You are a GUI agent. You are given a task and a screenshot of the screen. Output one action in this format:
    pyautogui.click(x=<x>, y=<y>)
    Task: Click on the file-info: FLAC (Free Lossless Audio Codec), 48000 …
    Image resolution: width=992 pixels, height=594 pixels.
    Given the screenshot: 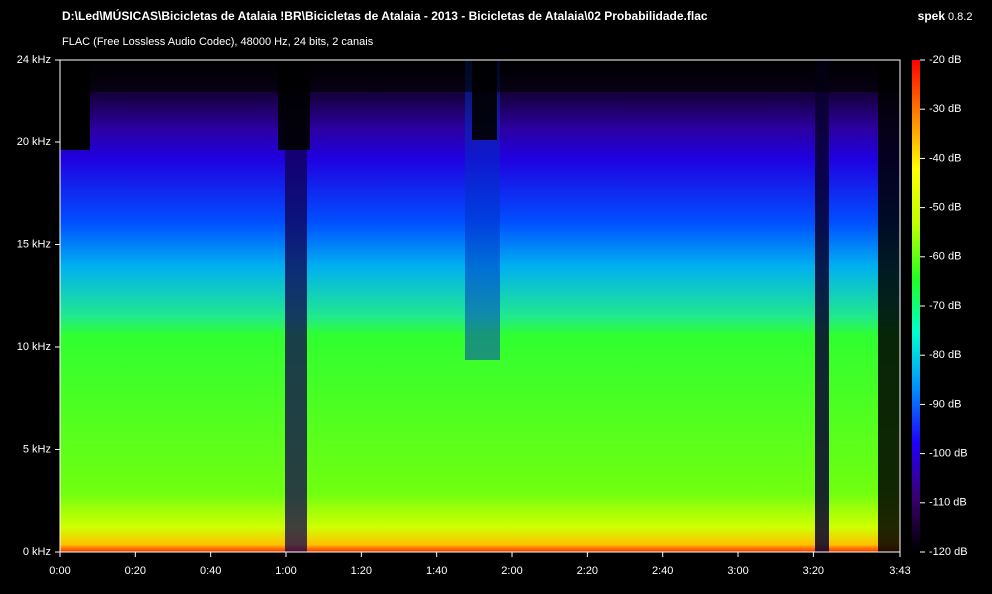 What is the action you would take?
    pyautogui.click(x=218, y=42)
    